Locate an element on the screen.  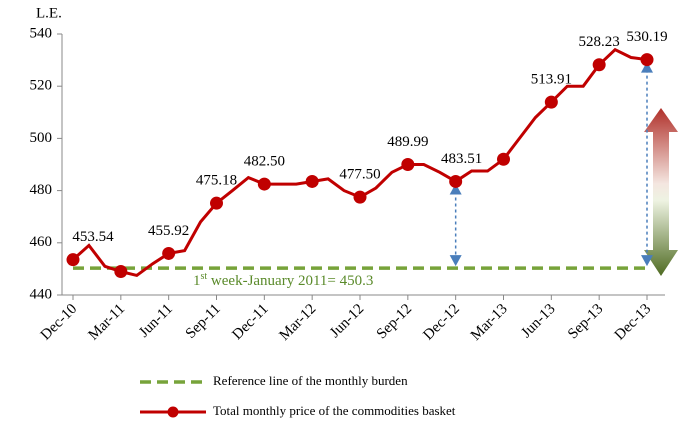
annotation-part: 1 is located at coordinates (197, 282).